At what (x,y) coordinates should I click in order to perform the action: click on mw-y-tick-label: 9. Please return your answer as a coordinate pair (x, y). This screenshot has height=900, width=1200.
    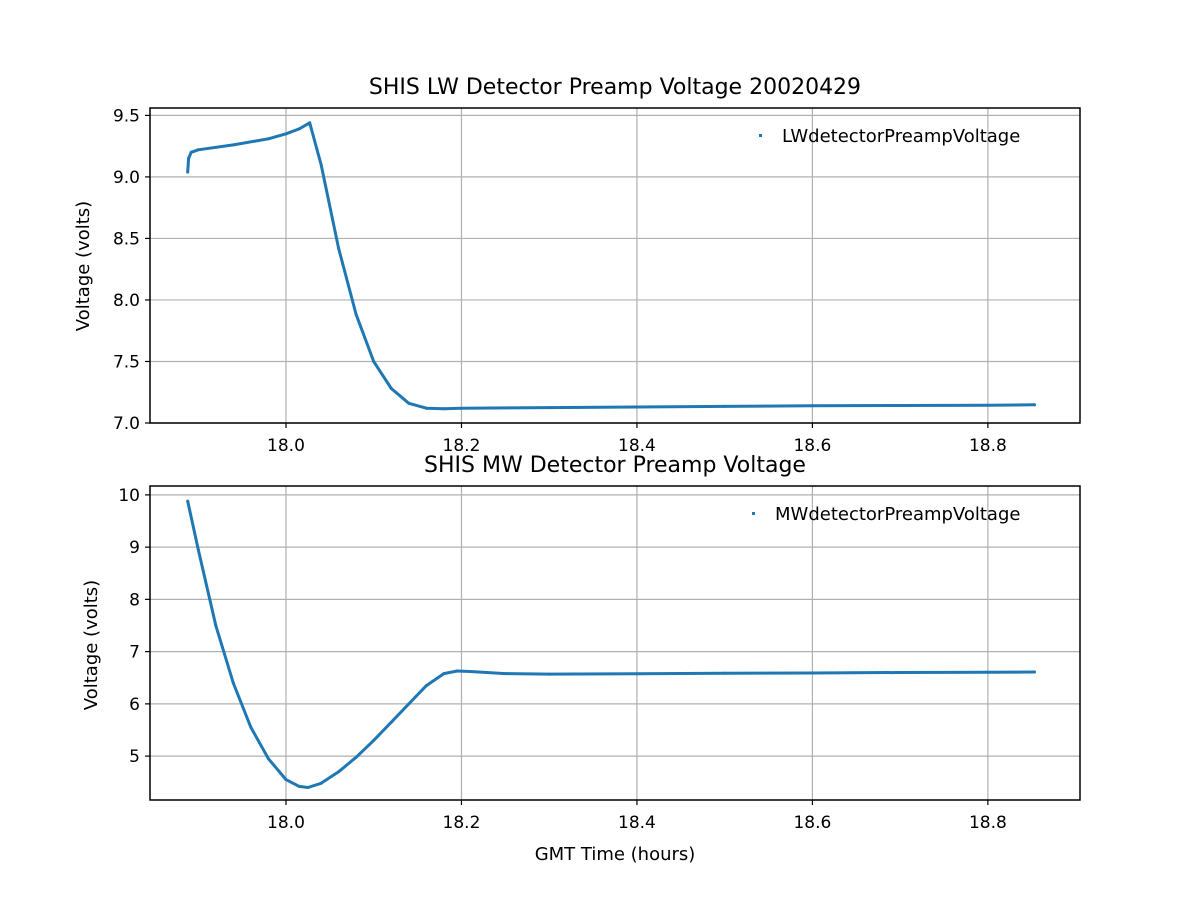
    Looking at the image, I should click on (134, 548).